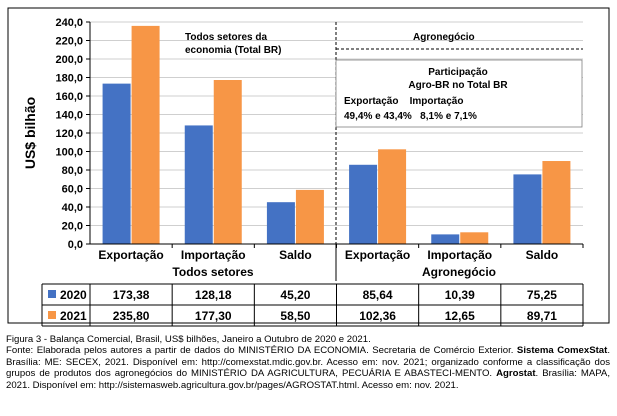 The image size is (617, 416). I want to click on y-tick-label: 20,0, so click(72, 227).